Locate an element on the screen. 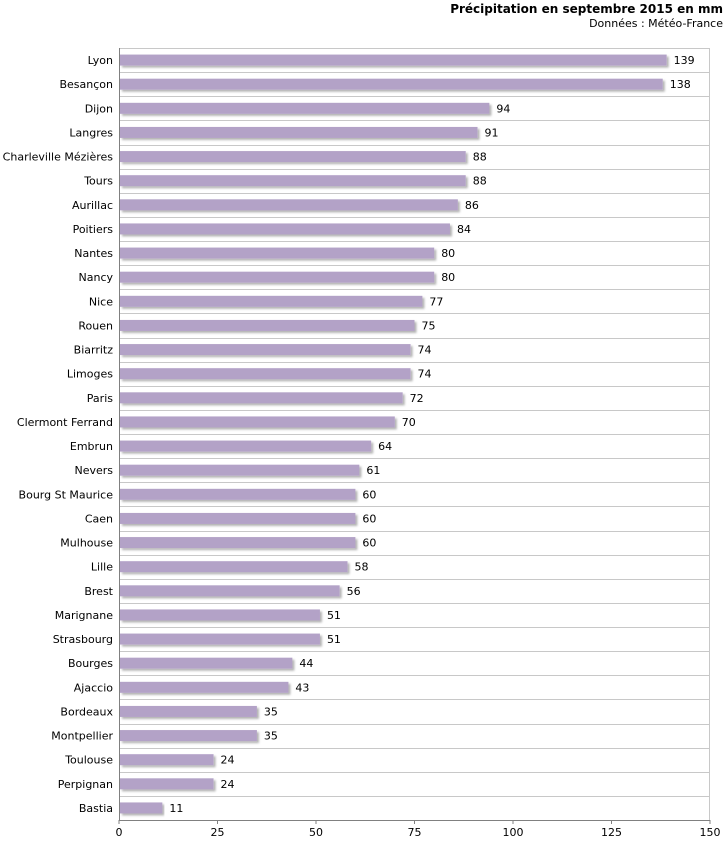  category-label: Biarritz is located at coordinates (94, 350).